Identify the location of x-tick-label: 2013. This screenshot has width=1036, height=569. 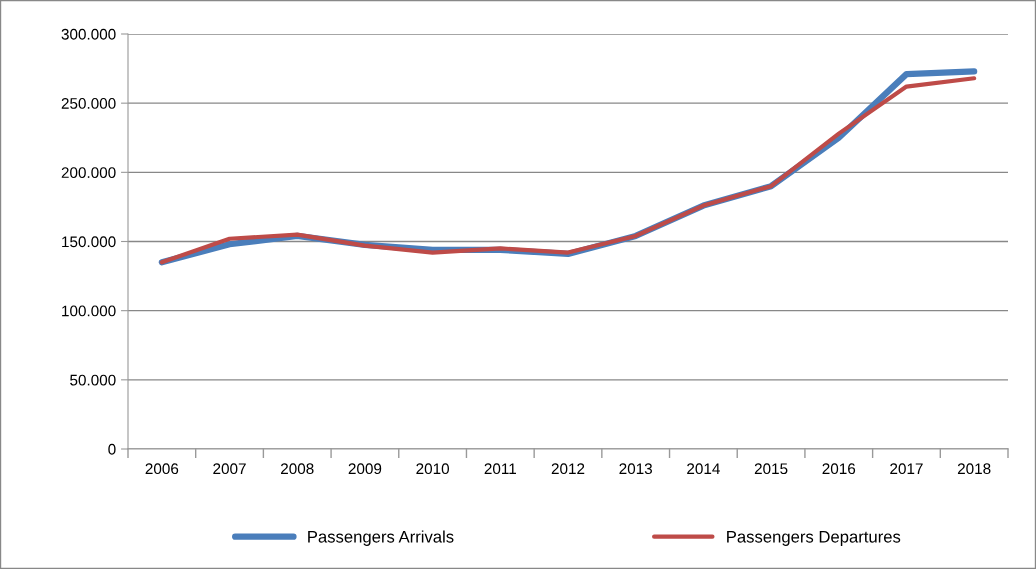
(636, 469).